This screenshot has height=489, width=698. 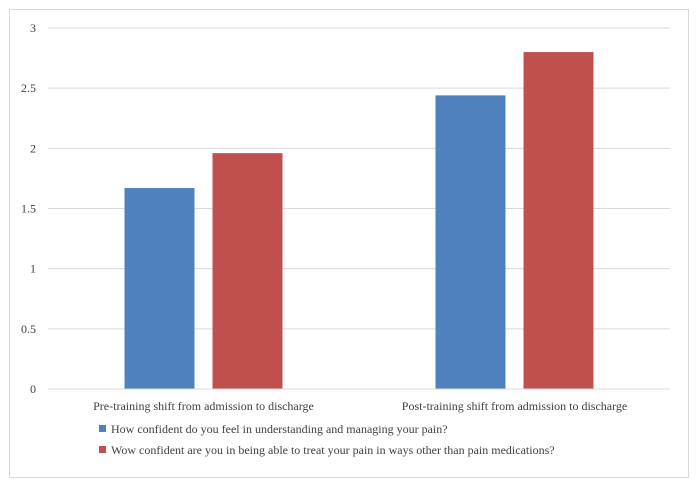 I want to click on y-tick-label: 2.5, so click(x=28, y=88).